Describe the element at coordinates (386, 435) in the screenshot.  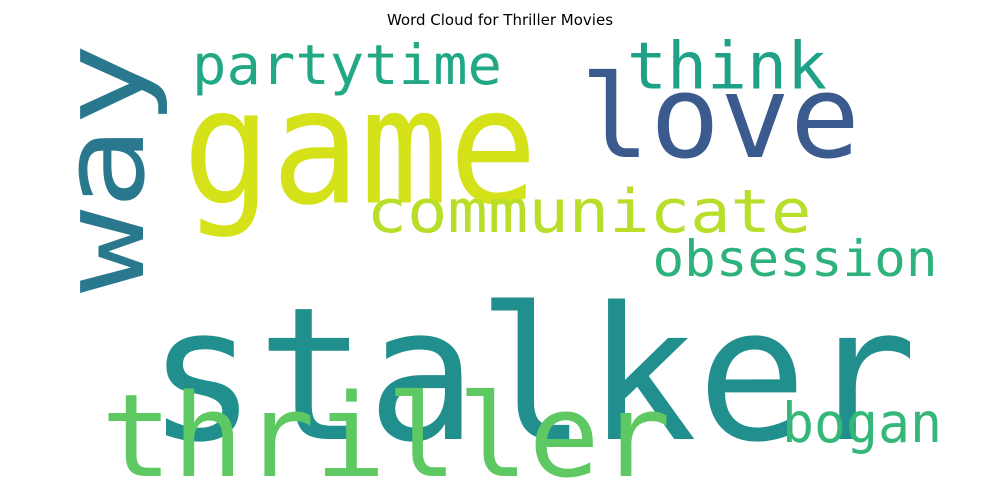
I see `word-thriller: thriller` at that location.